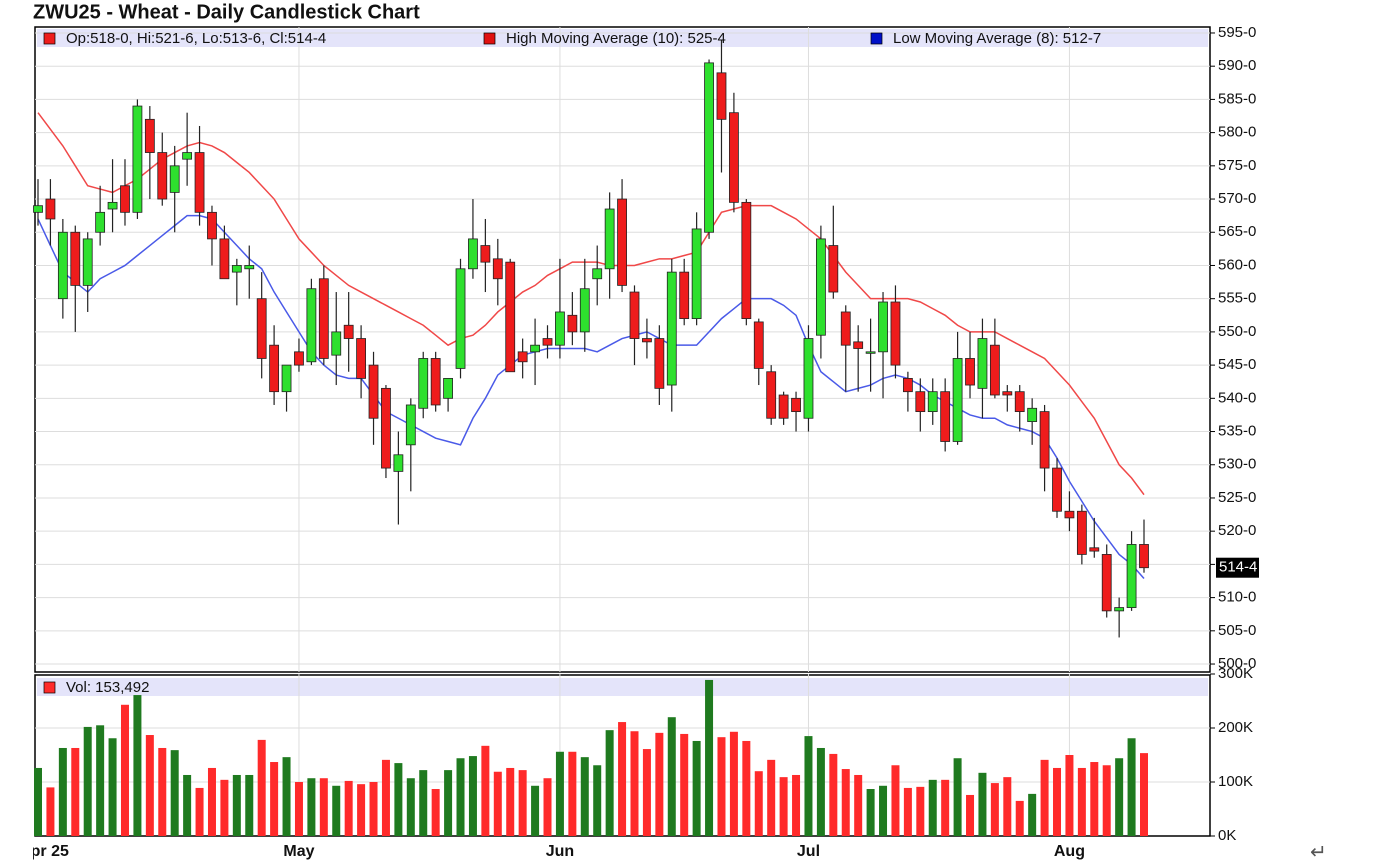 The width and height of the screenshot is (1386, 867). What do you see at coordinates (1237, 298) in the screenshot?
I see `y-tick-label: 555-0` at bounding box center [1237, 298].